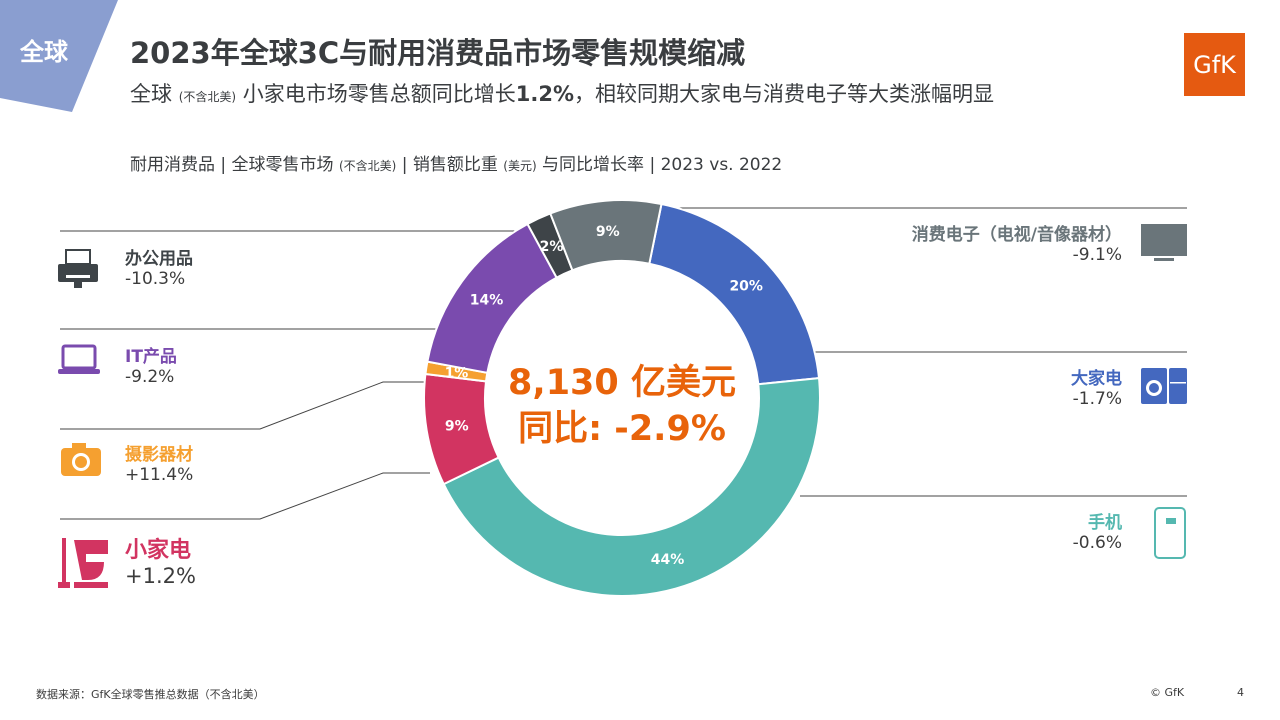 The image size is (1280, 720). I want to click on legend-phones: 手机 -0.6%, so click(1097, 530).